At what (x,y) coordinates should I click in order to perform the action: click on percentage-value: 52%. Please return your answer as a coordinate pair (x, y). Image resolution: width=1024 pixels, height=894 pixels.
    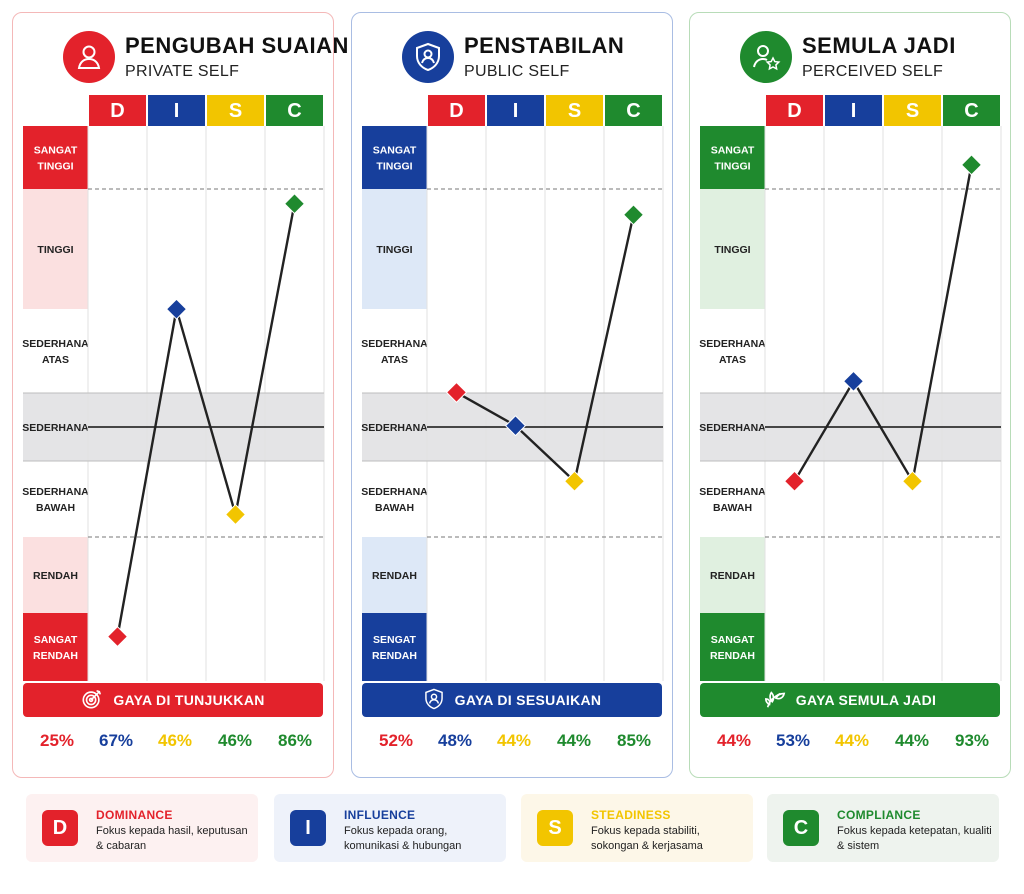
    Looking at the image, I should click on (396, 740).